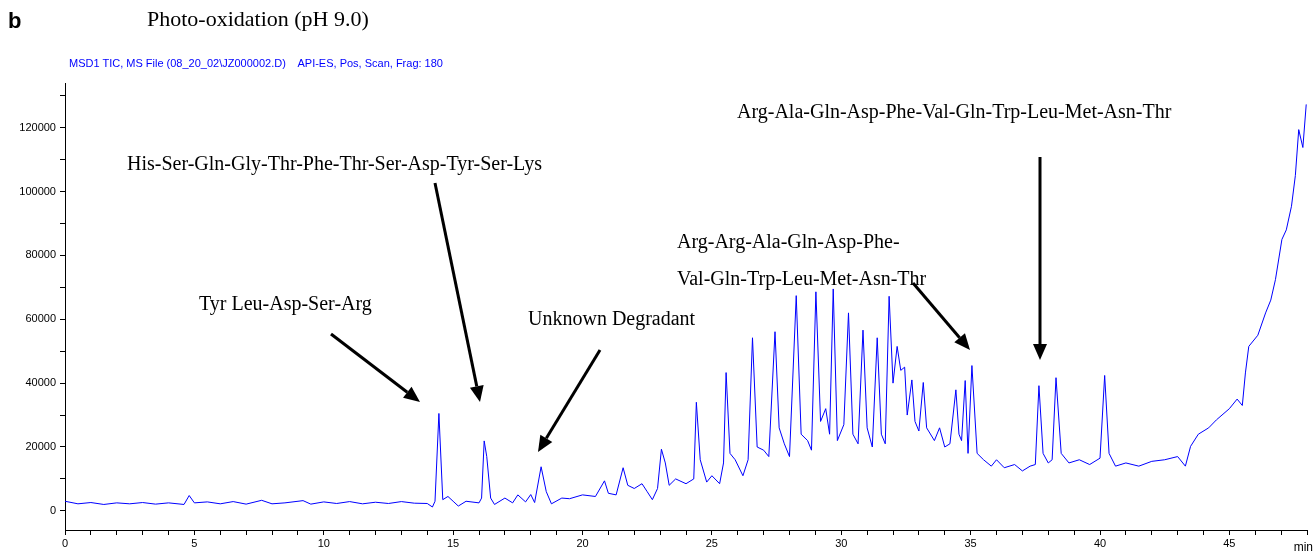  I want to click on x-tick-label: 30, so click(841, 542).